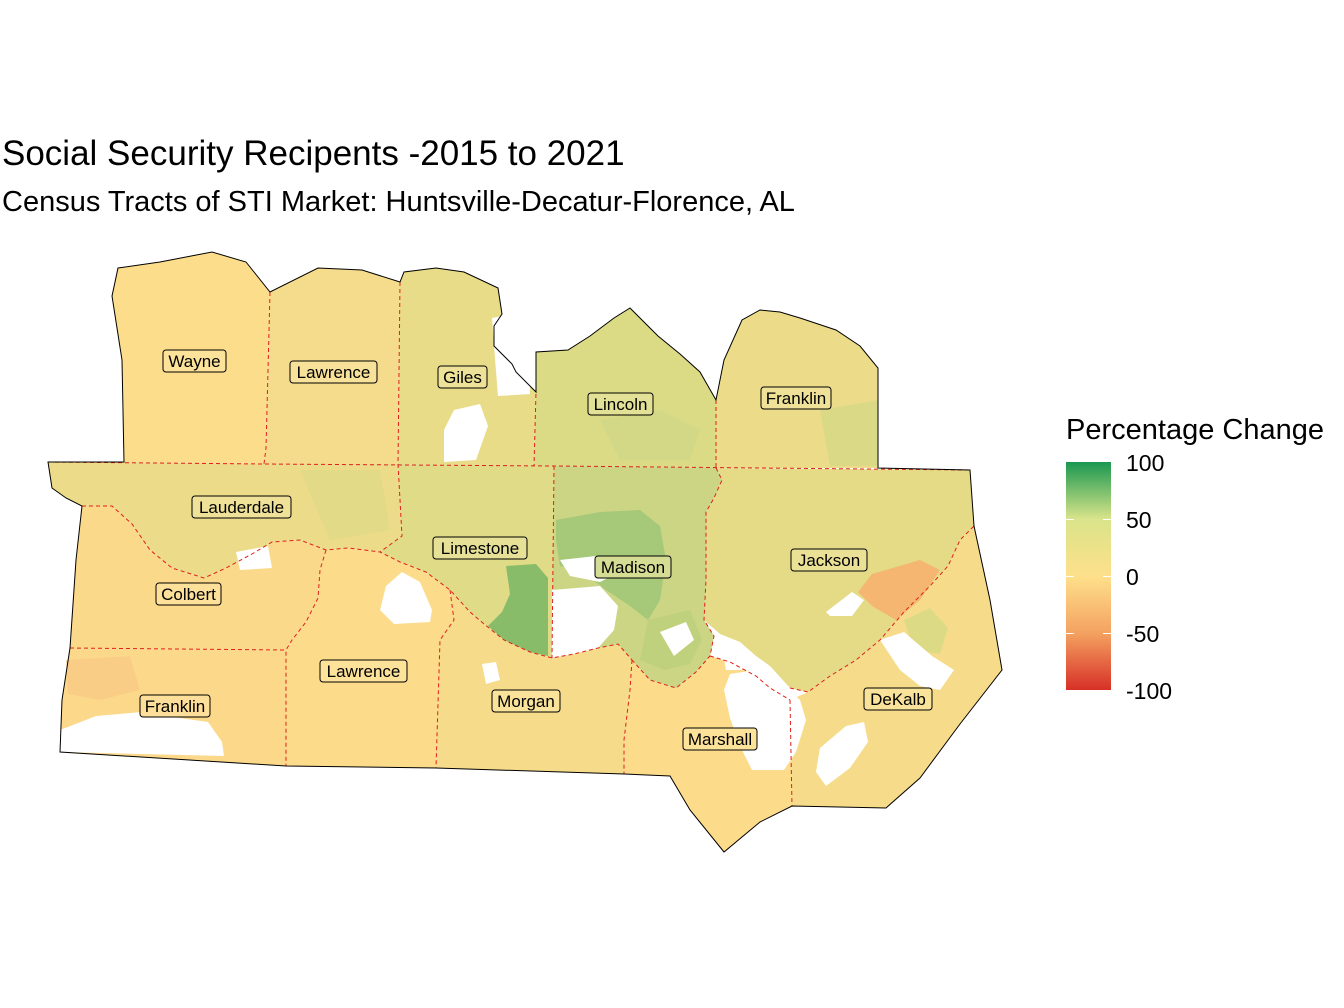  Describe the element at coordinates (839, 580) in the screenshot. I see `county-jackson` at that location.